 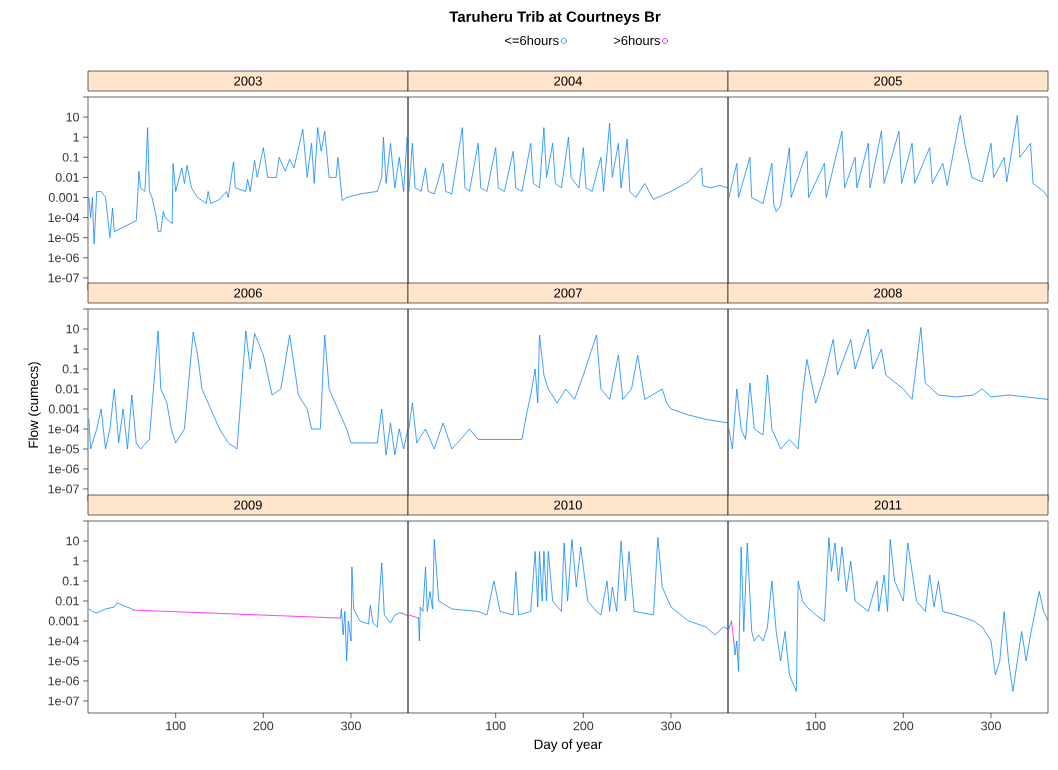 What do you see at coordinates (248, 505) in the screenshot?
I see `chart-title: 2009` at bounding box center [248, 505].